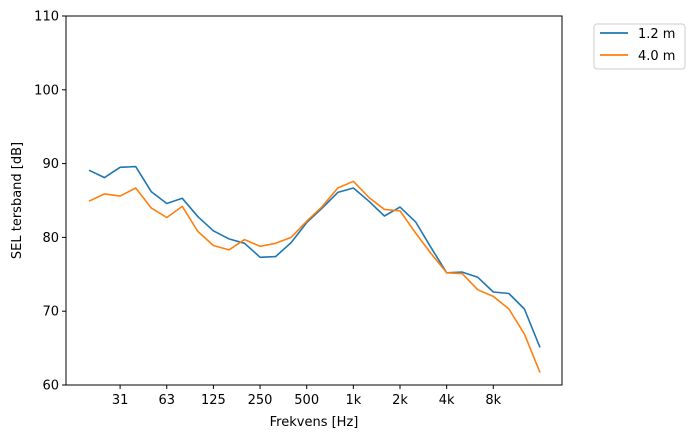 This screenshot has width=693, height=438. Describe the element at coordinates (213, 400) in the screenshot. I see `x-tick-label: 125` at that location.